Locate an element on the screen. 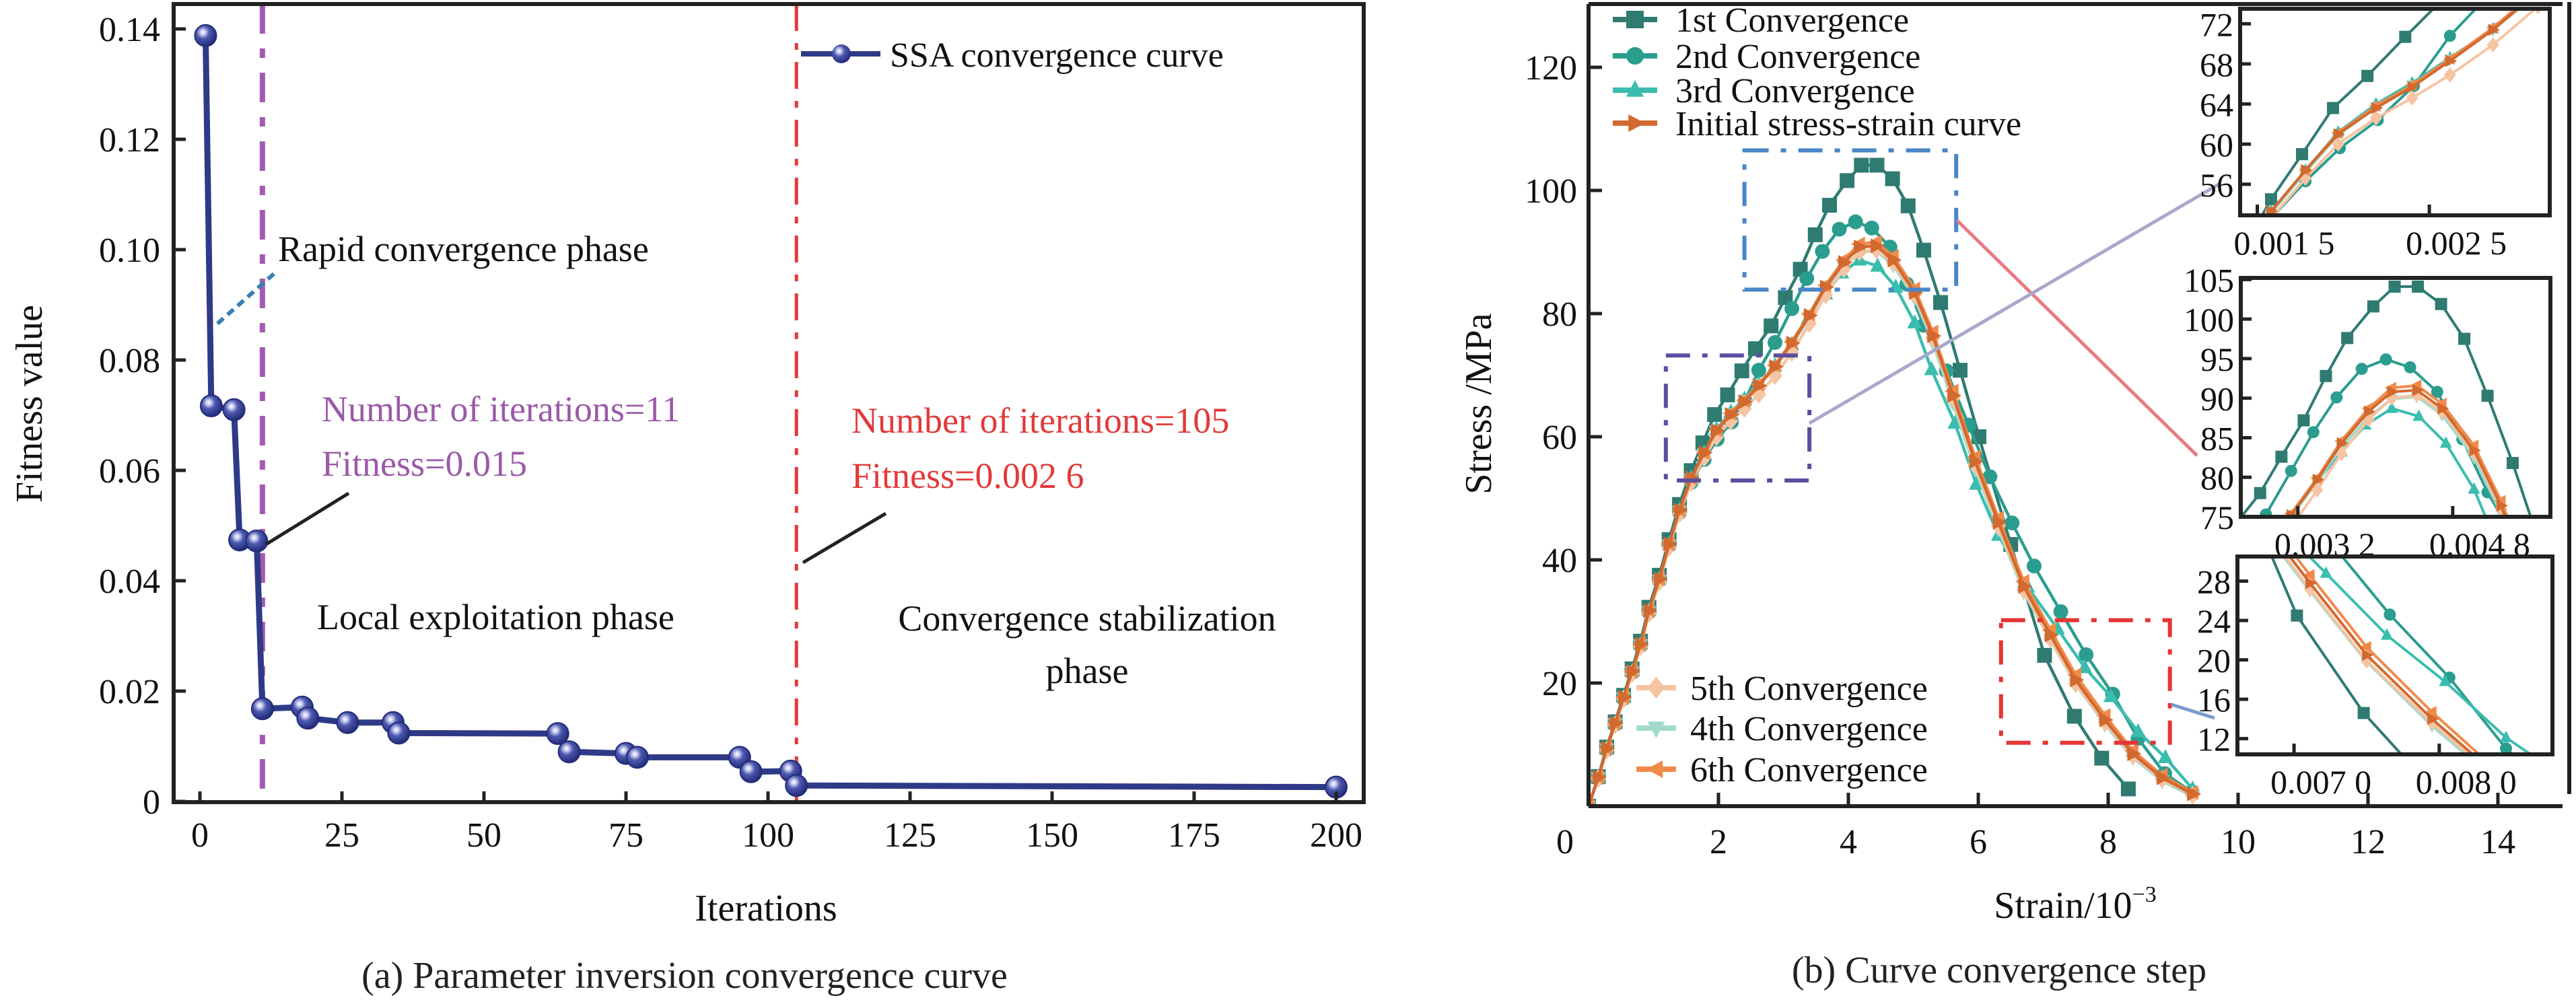 Image resolution: width=2576 pixels, height=1002 pixels. series-initial-stress-strain-curve is located at coordinates (2315, 270).